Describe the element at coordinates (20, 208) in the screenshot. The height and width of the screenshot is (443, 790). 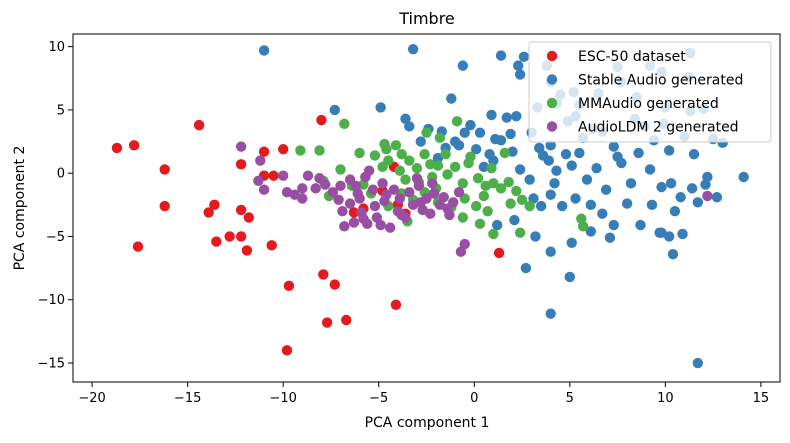
I see `y-axis-label: PCA component 2` at that location.